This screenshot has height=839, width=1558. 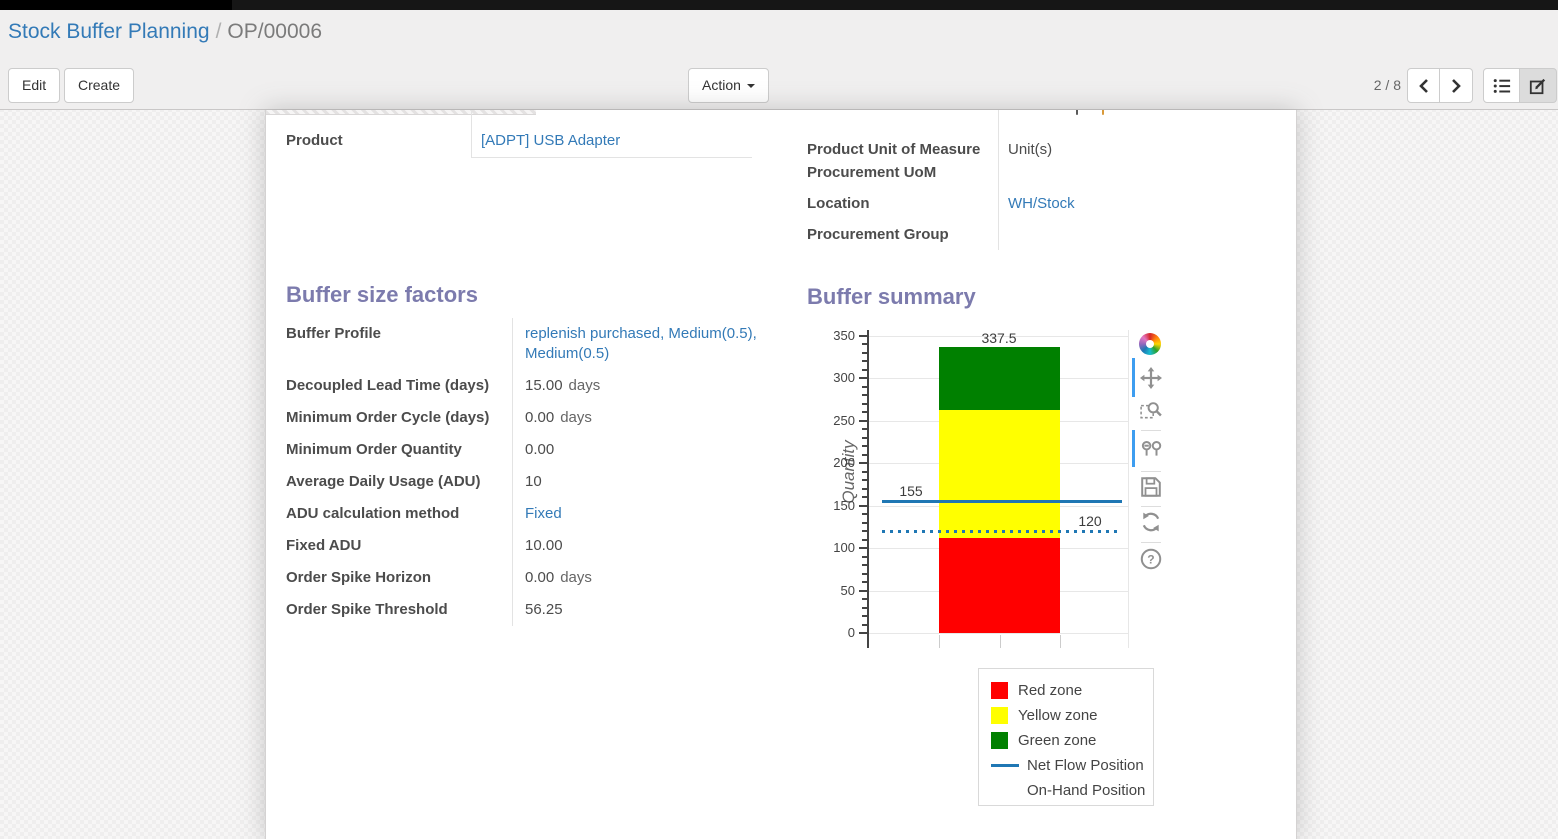 What do you see at coordinates (1002, 531) in the screenshot?
I see `on-hand-position-line` at bounding box center [1002, 531].